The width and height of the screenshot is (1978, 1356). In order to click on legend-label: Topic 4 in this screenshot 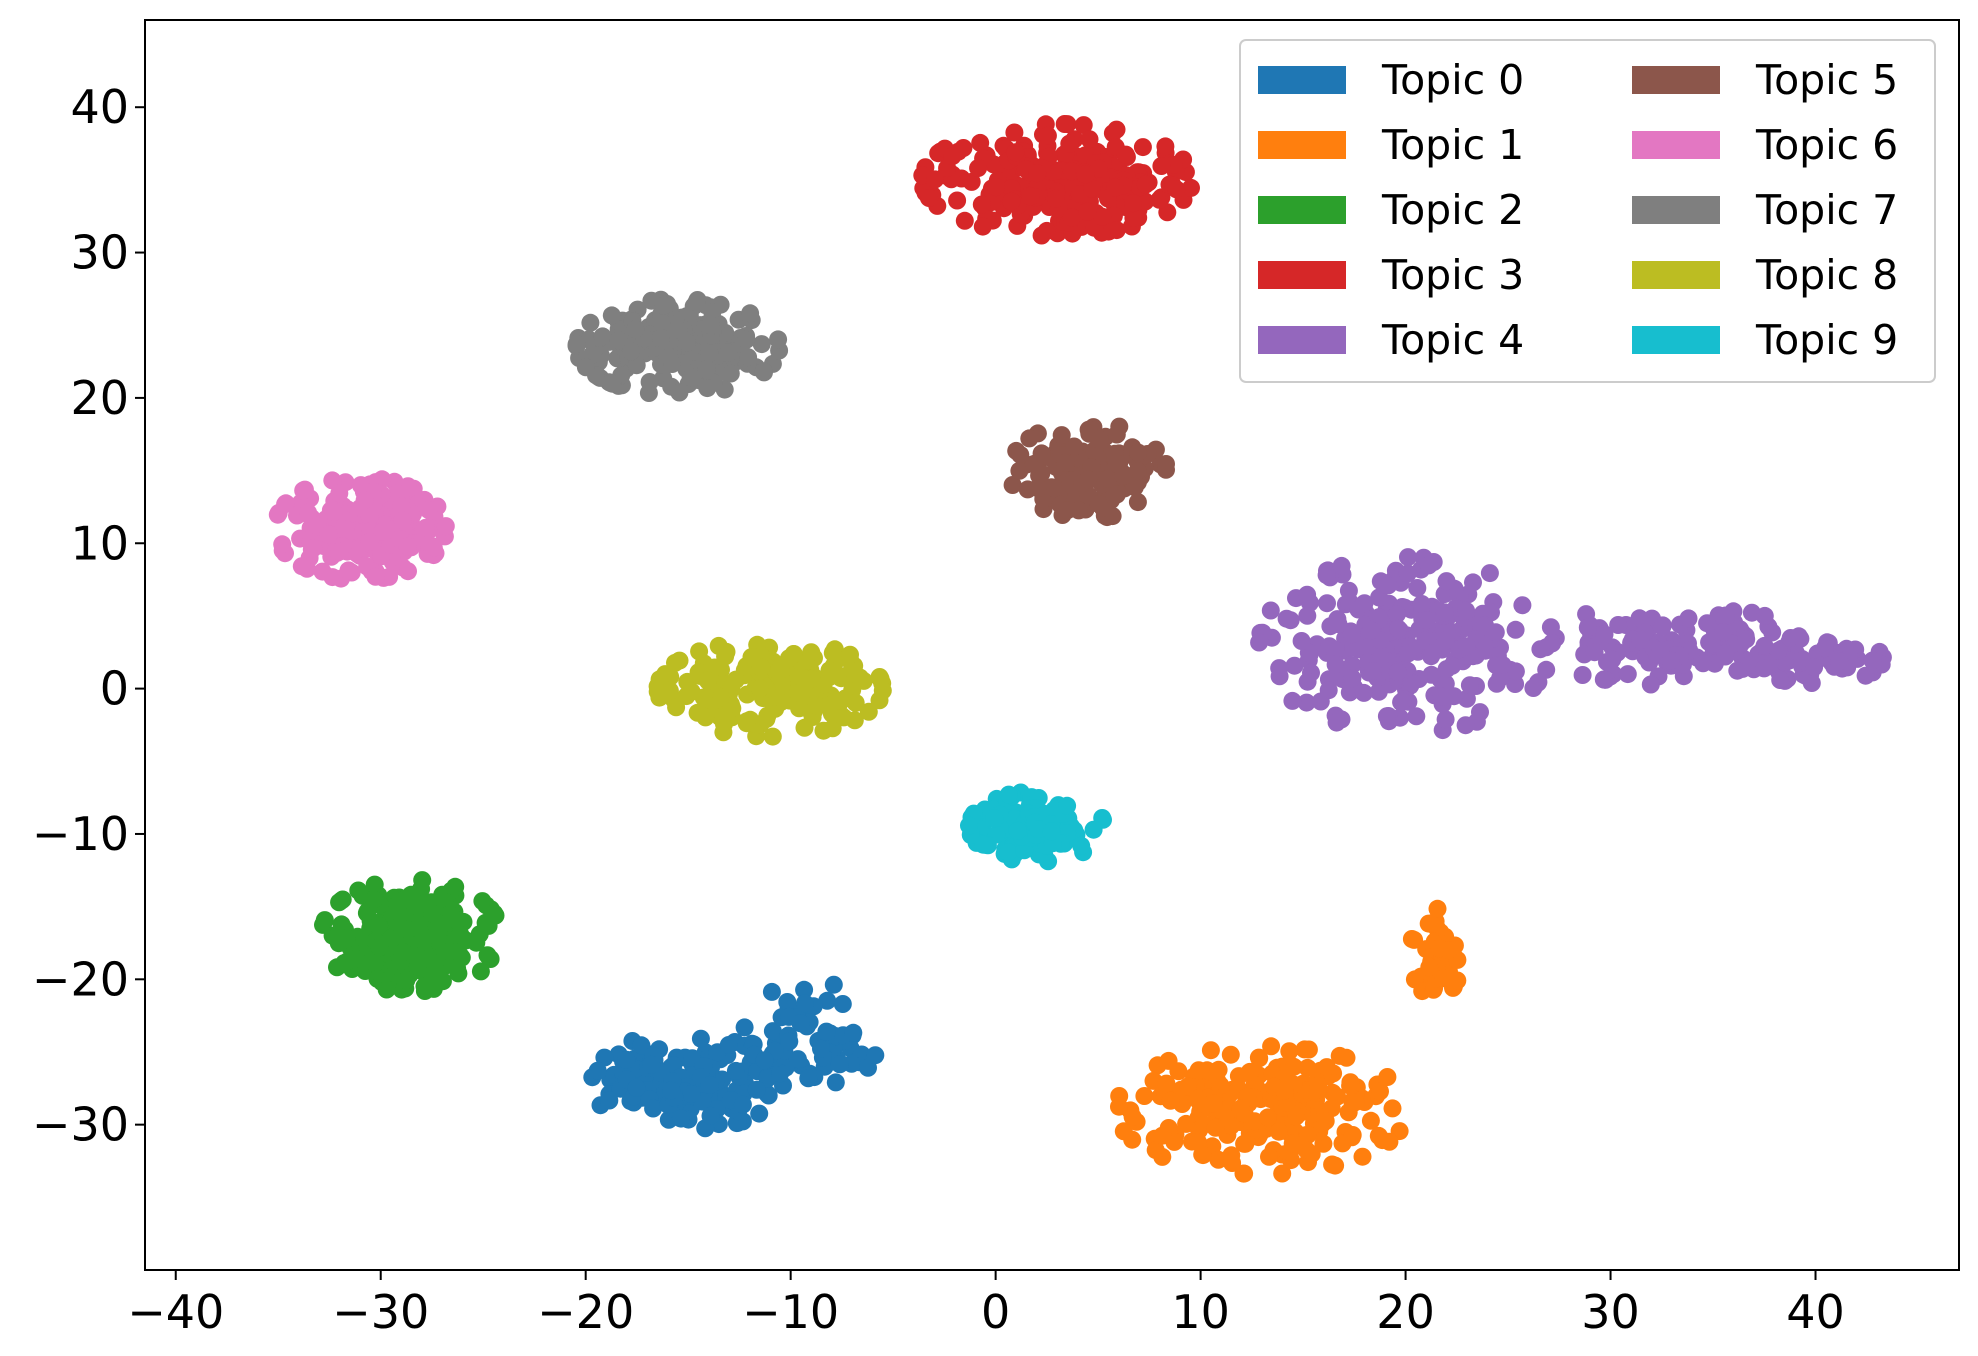, I will do `click(1452, 340)`.